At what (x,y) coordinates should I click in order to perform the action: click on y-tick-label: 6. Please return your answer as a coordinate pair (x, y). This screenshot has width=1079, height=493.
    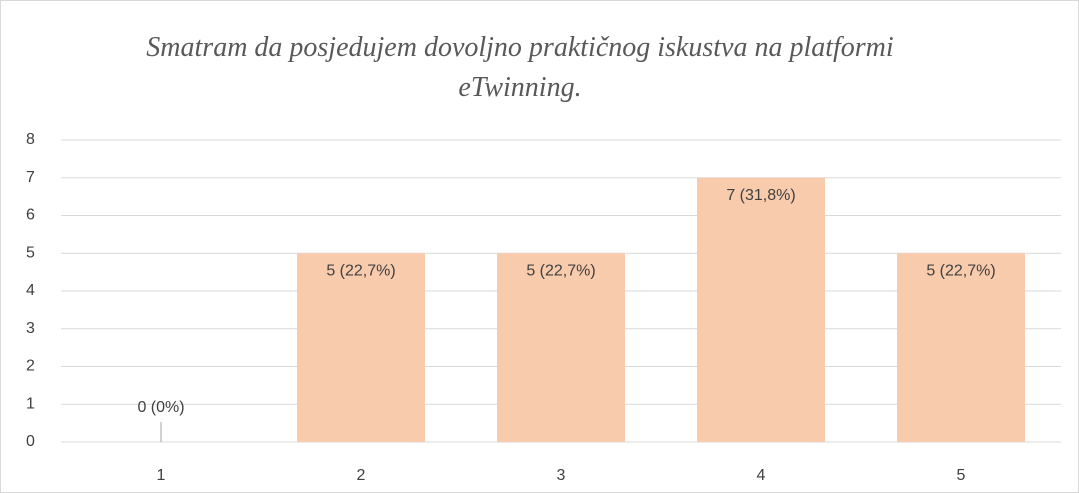
    Looking at the image, I should click on (30, 215).